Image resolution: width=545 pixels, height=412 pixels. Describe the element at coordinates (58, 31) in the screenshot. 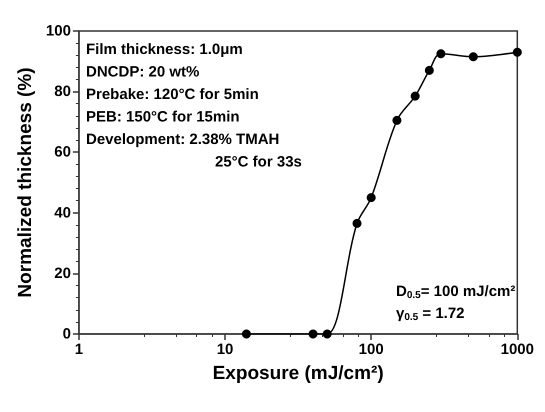

I see `y-tick-label: 100` at that location.